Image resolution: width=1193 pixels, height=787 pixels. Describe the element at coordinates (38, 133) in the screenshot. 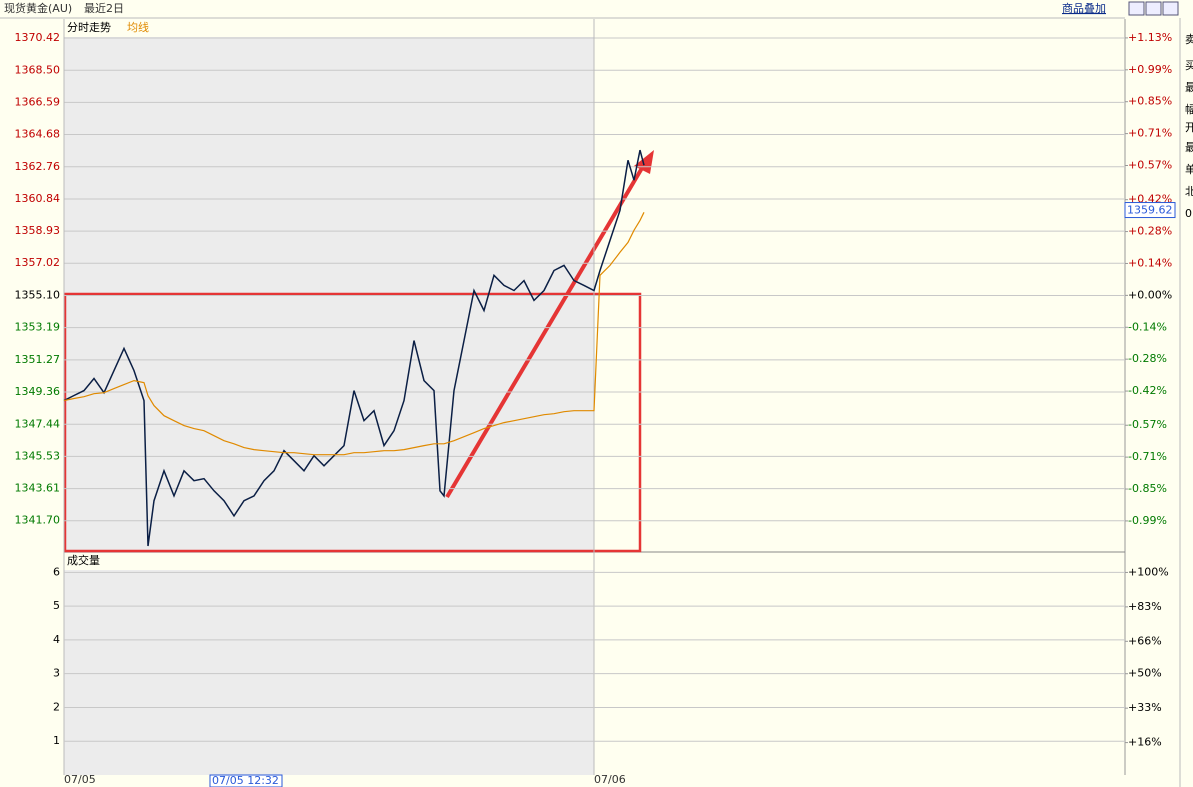

I see `y-tick-label: 1364.68` at that location.